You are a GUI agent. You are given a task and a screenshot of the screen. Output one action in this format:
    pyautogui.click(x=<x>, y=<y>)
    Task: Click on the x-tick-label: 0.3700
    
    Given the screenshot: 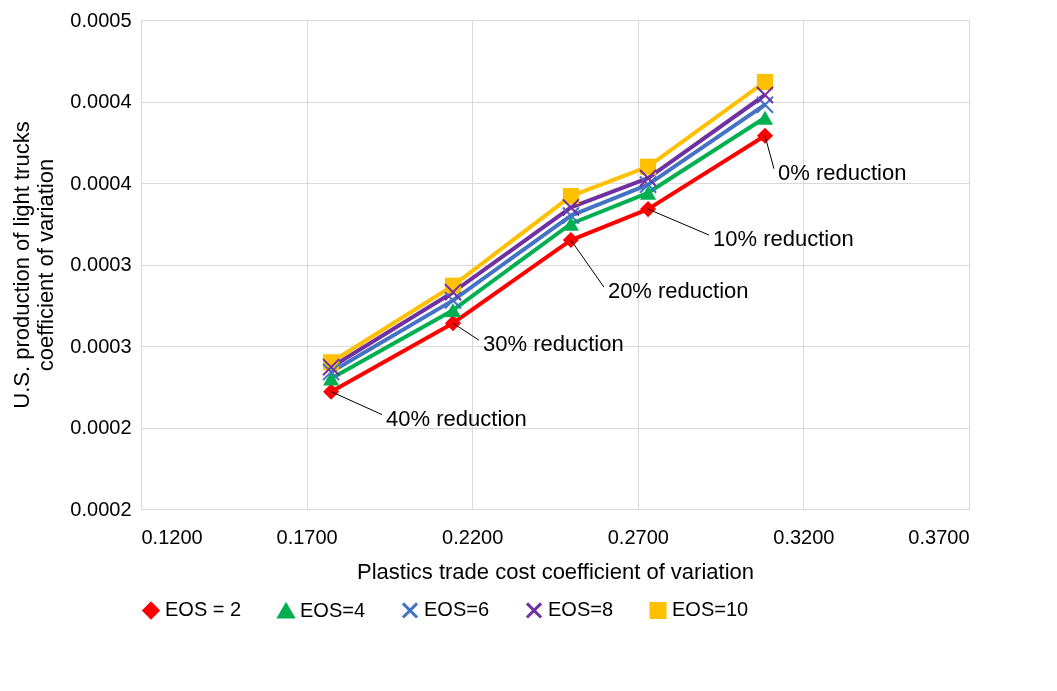 What is the action you would take?
    pyautogui.click(x=939, y=536)
    